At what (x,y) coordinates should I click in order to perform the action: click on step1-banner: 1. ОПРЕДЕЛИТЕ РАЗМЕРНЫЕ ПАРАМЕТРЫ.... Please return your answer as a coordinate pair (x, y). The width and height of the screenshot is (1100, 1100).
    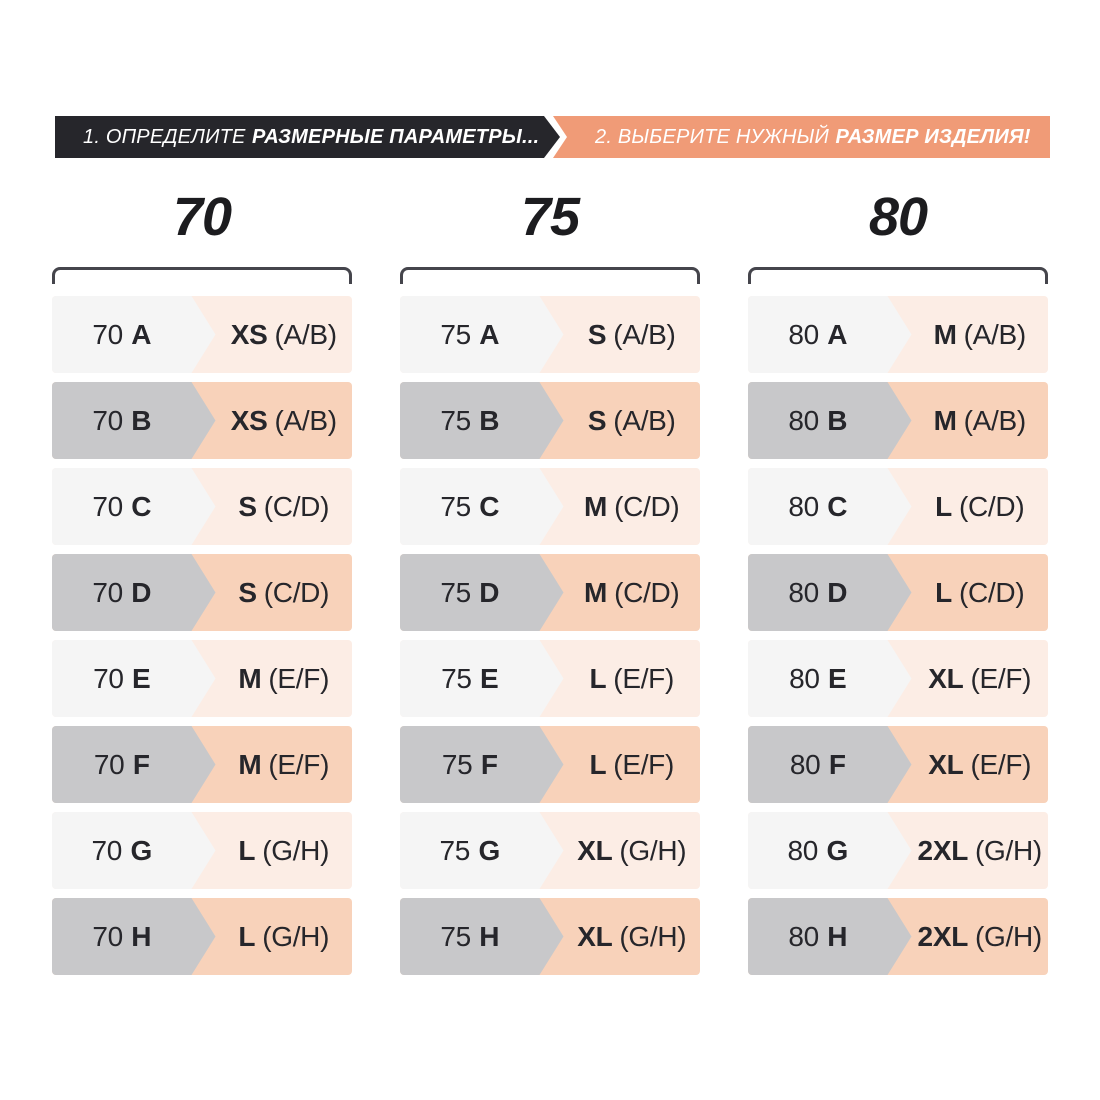
    Looking at the image, I should click on (307, 137).